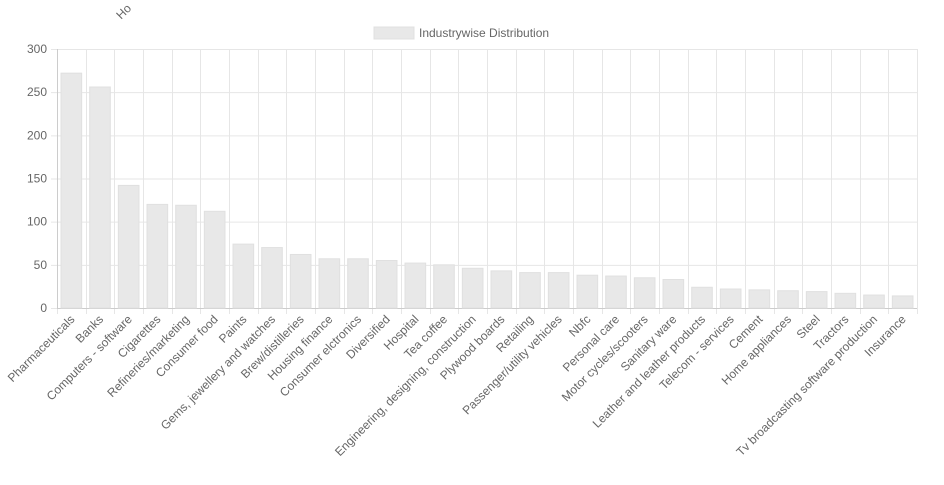 The width and height of the screenshot is (944, 485). I want to click on clipped-header-label: Ho, so click(123, 11).